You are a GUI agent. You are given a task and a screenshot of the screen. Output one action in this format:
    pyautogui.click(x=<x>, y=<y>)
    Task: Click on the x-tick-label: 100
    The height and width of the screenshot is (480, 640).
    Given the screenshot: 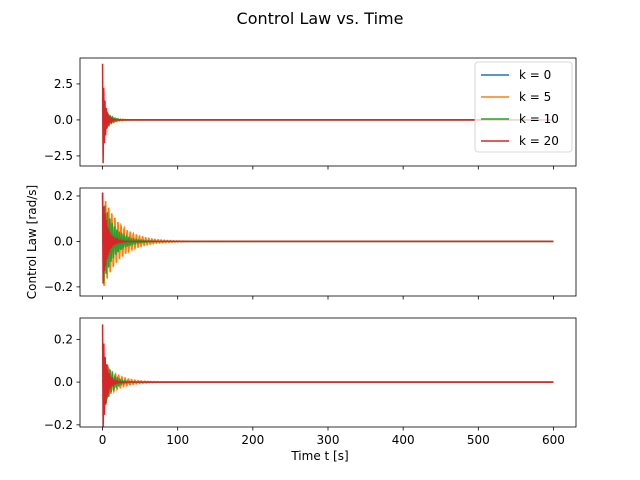 What is the action you would take?
    pyautogui.click(x=177, y=440)
    